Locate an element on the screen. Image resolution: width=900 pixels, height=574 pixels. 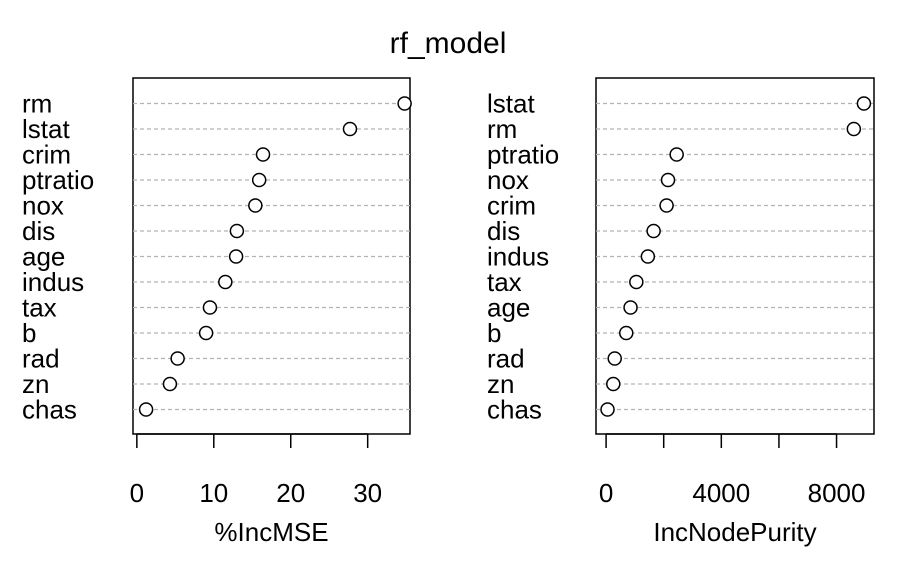
chart-title: rf_model is located at coordinates (448, 43).